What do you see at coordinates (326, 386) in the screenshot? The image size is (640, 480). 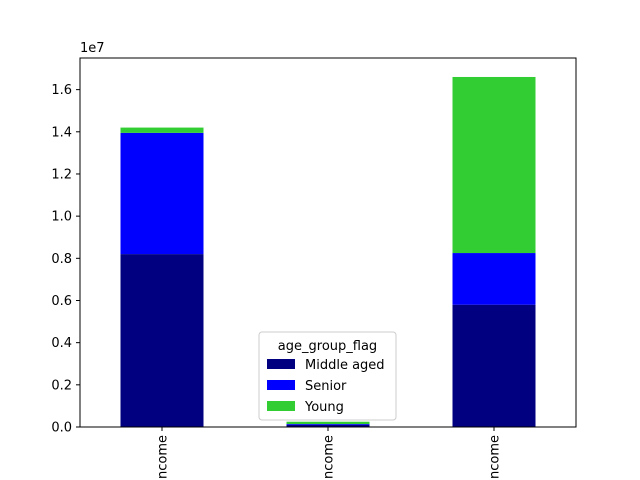 I see `legend-label-senior: Senior` at bounding box center [326, 386].